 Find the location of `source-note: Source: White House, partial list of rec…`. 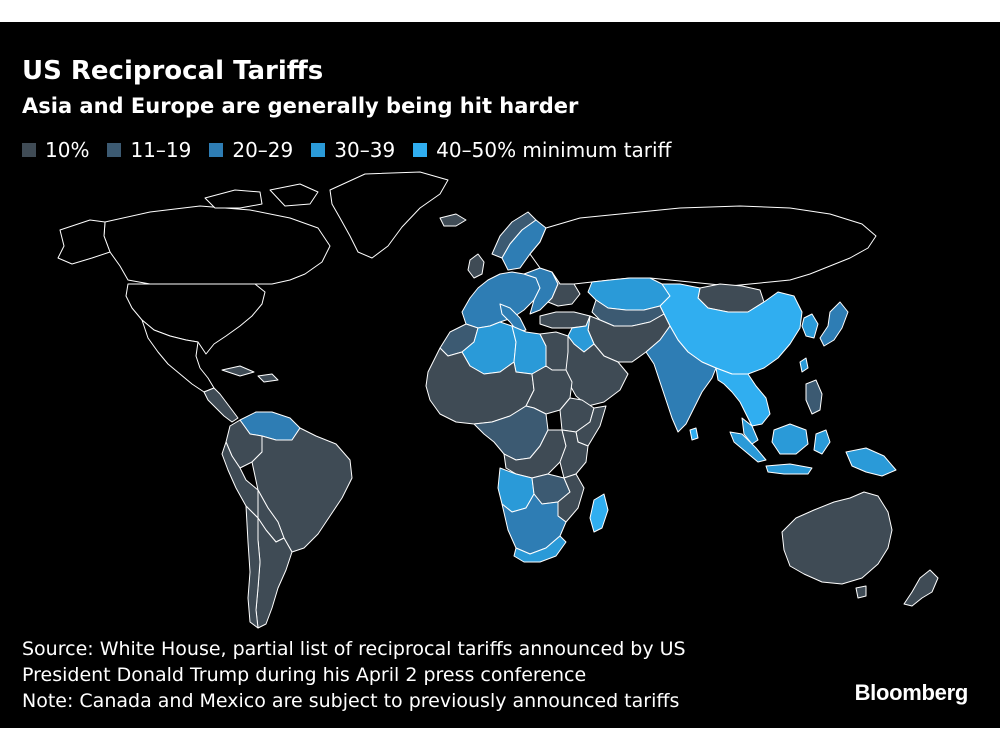

source-note: Source: White House, partial list of rec… is located at coordinates (432, 675).